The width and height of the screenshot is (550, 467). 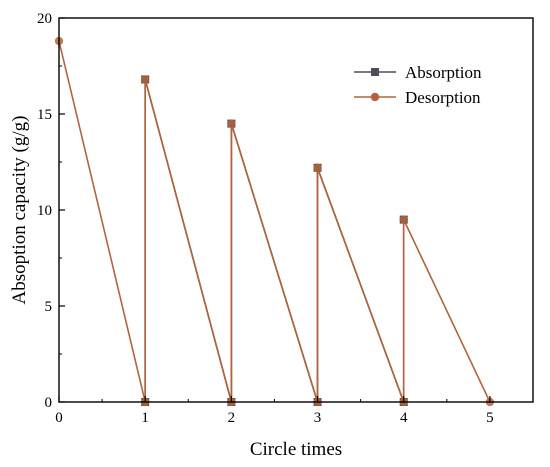 I want to click on legend-marker-absorption, so click(x=375, y=72).